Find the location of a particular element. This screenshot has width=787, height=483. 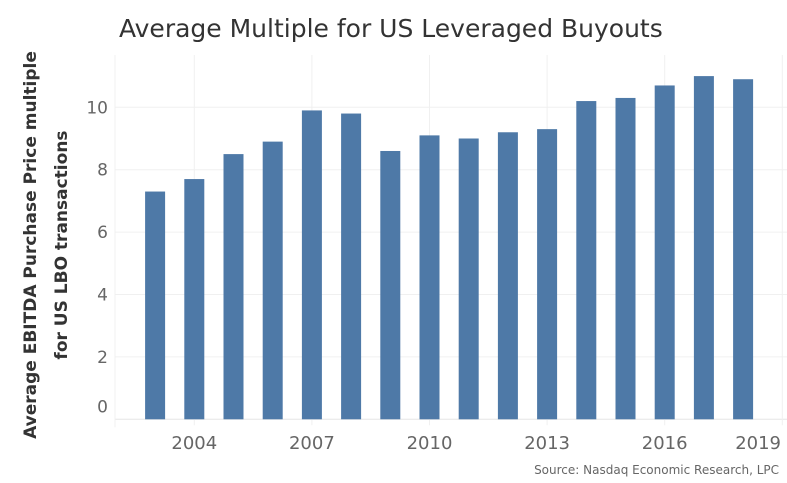

bar-2004 is located at coordinates (194, 299).